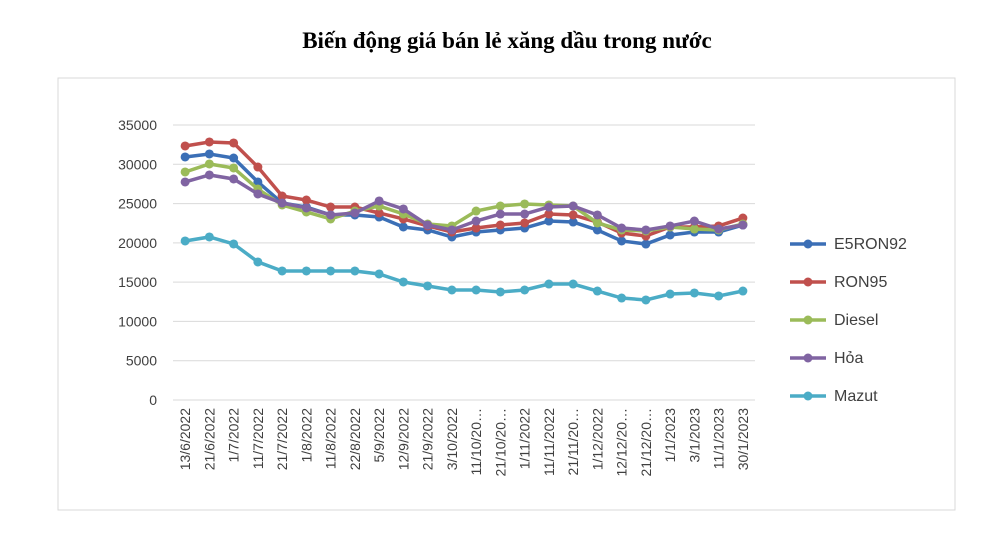 The width and height of the screenshot is (1000, 537). Describe the element at coordinates (719, 438) in the screenshot. I see `x-tick-label: 11/1/2023` at that location.